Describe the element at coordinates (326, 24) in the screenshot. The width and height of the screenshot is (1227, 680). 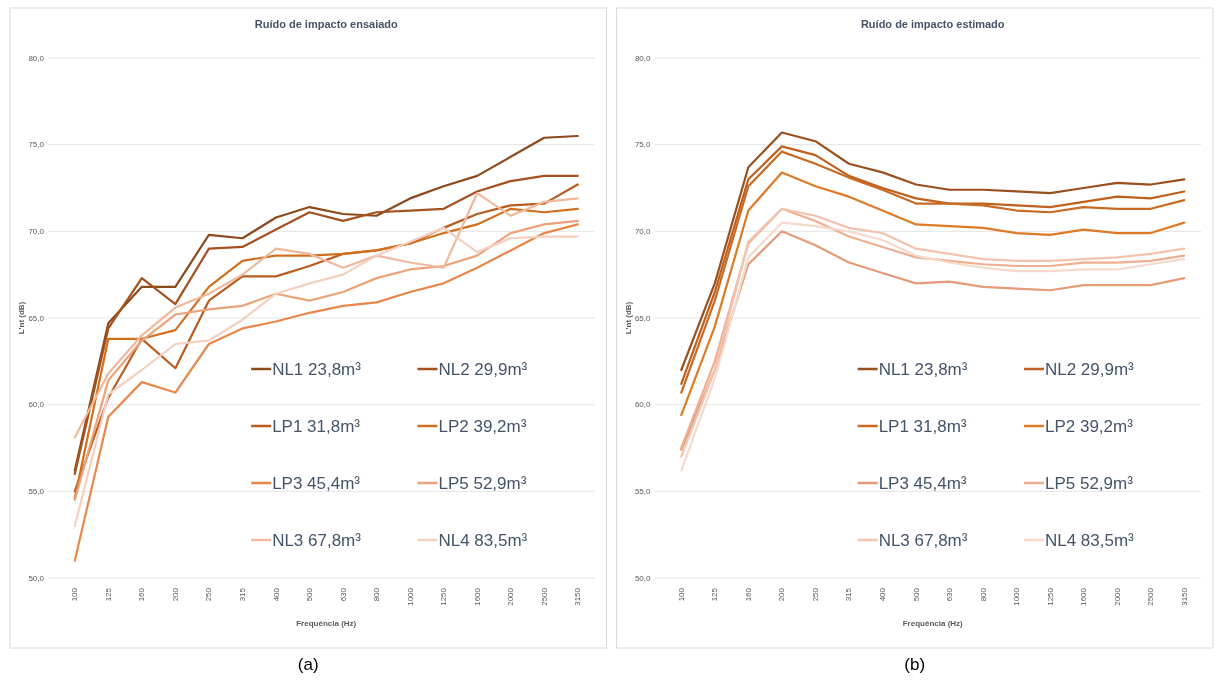
I see `chart-title: Ruído de impacto ensaiado` at that location.